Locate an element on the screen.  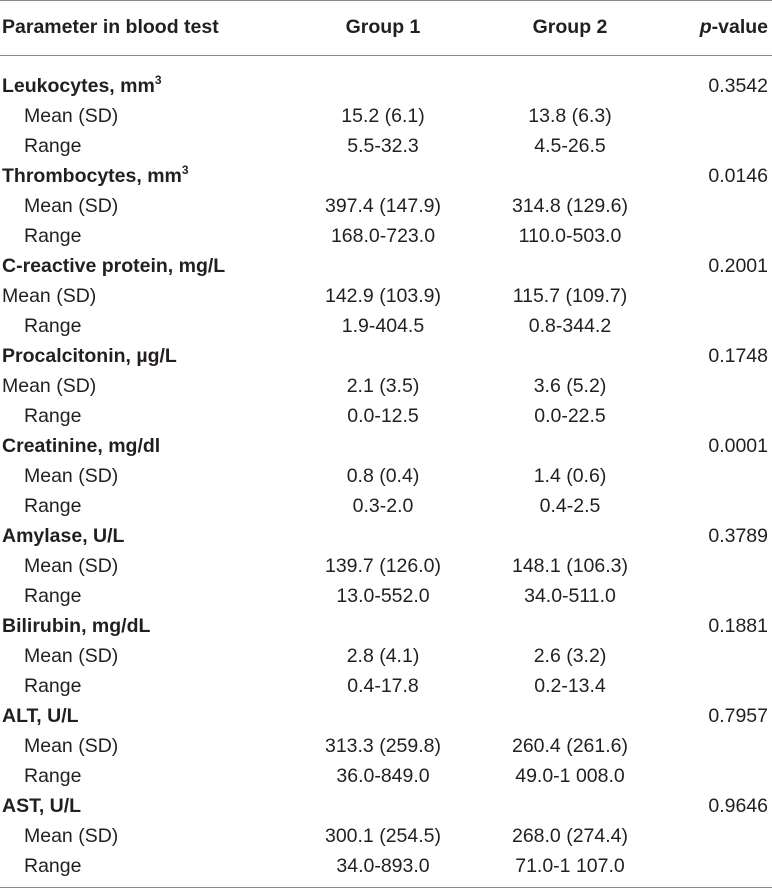
section-row: C-reactive protein, mg/L 0.2001 is located at coordinates (386, 266).